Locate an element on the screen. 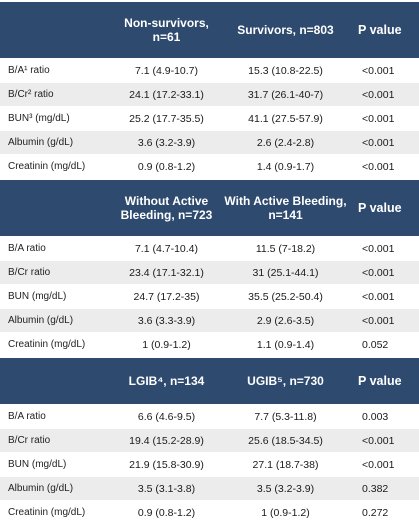 The image size is (419, 524). value-cell: 1.1 (0.9-1.4) is located at coordinates (285, 345).